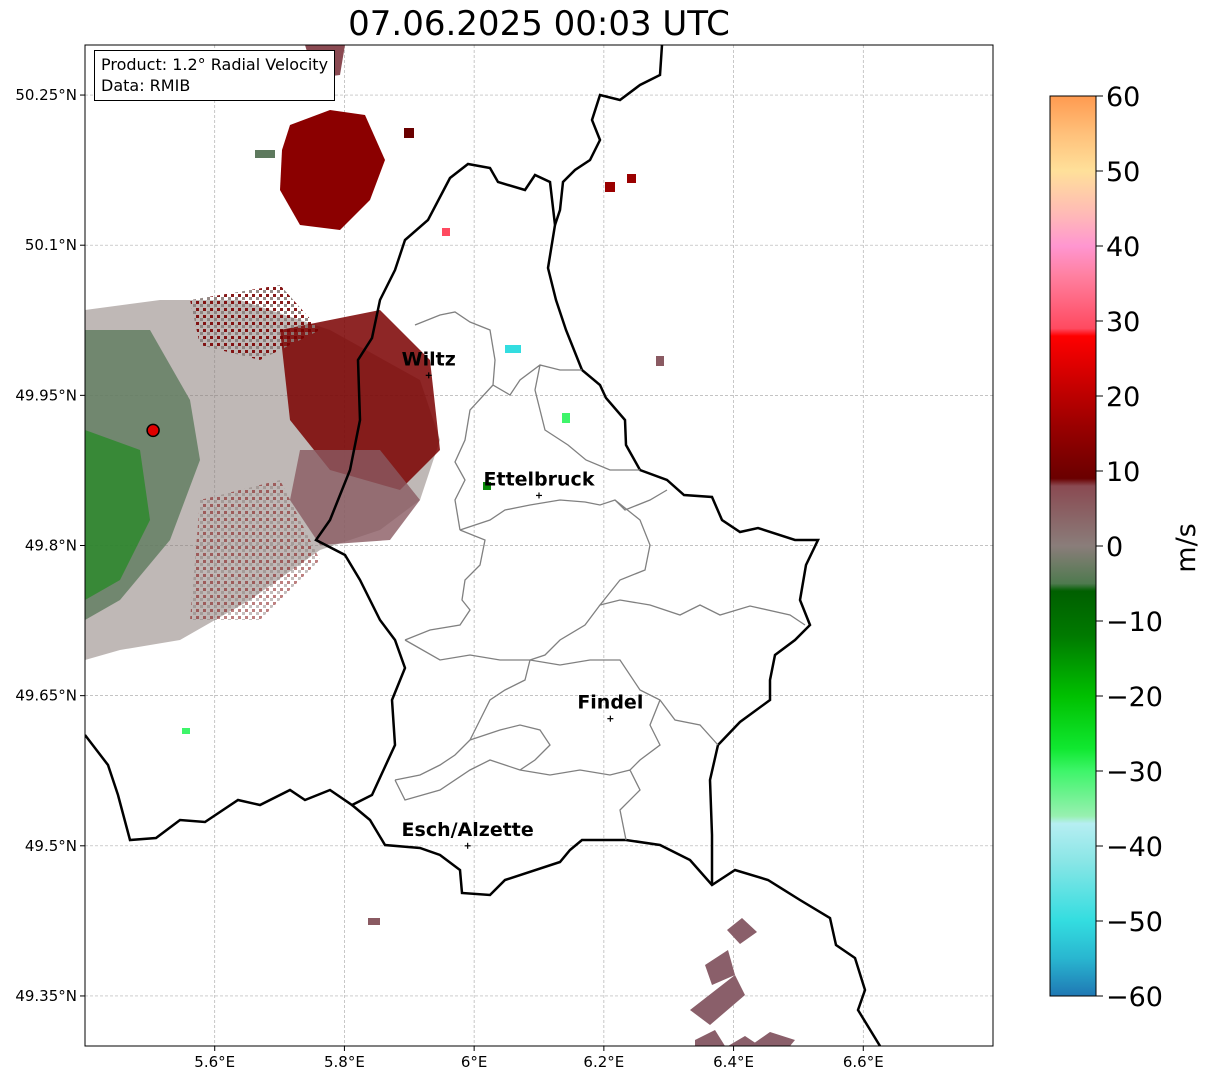  Describe the element at coordinates (1134, 847) in the screenshot. I see `colorbar-tick-label: −40` at that location.